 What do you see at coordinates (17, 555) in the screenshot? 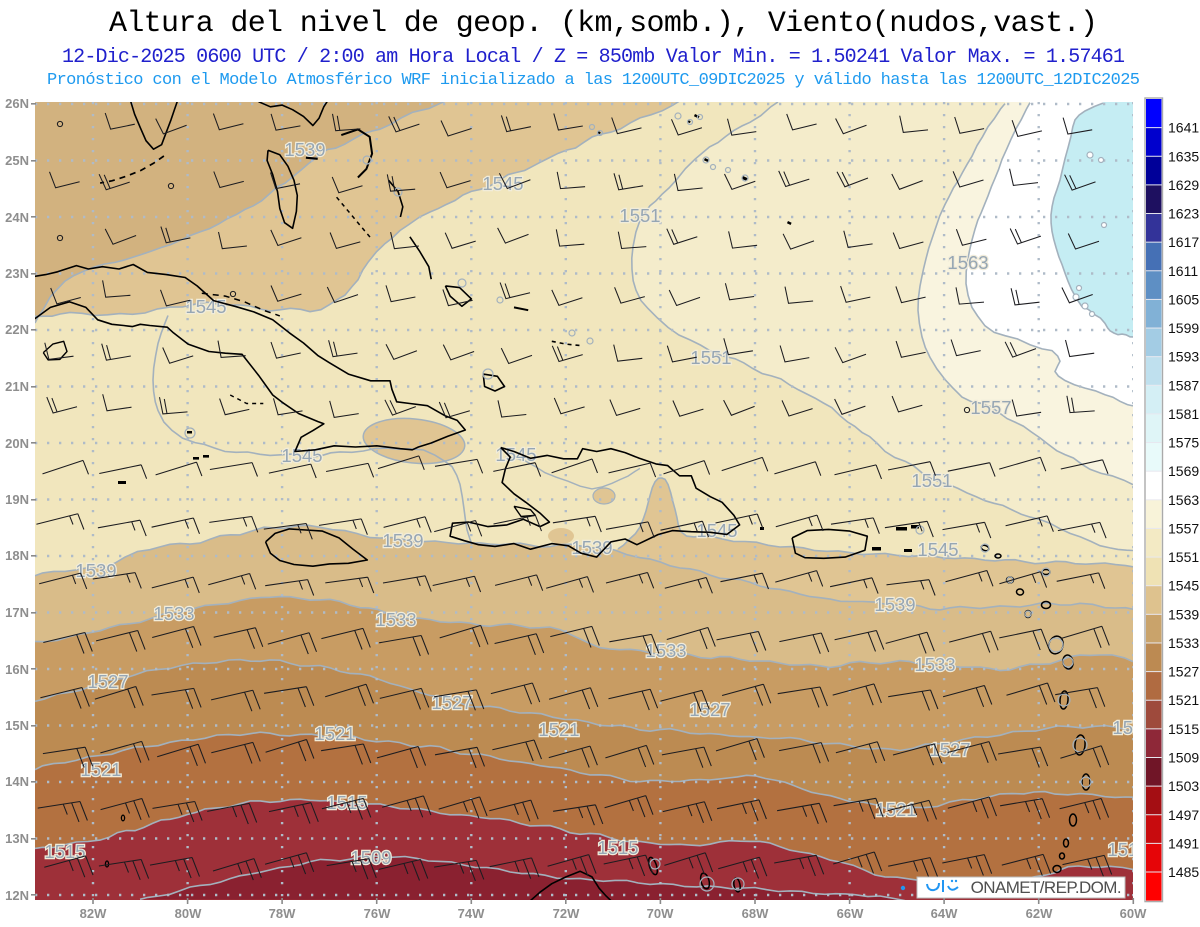
I see `svg-text: 18N` at bounding box center [17, 555].